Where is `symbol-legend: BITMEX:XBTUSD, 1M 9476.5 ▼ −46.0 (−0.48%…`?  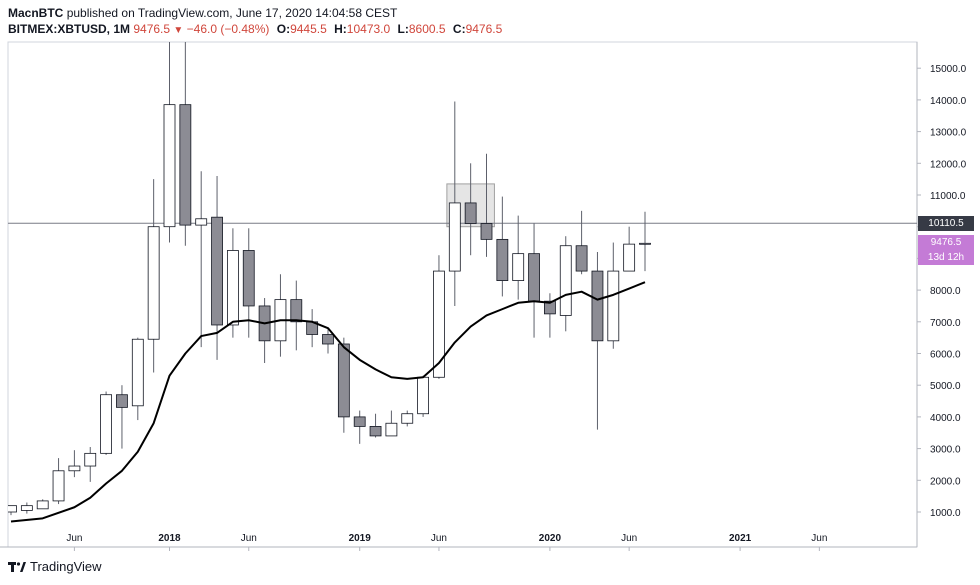
symbol-legend: BITMEX:XBTUSD, 1M 9476.5 ▼ −46.0 (−0.48%… is located at coordinates (255, 29).